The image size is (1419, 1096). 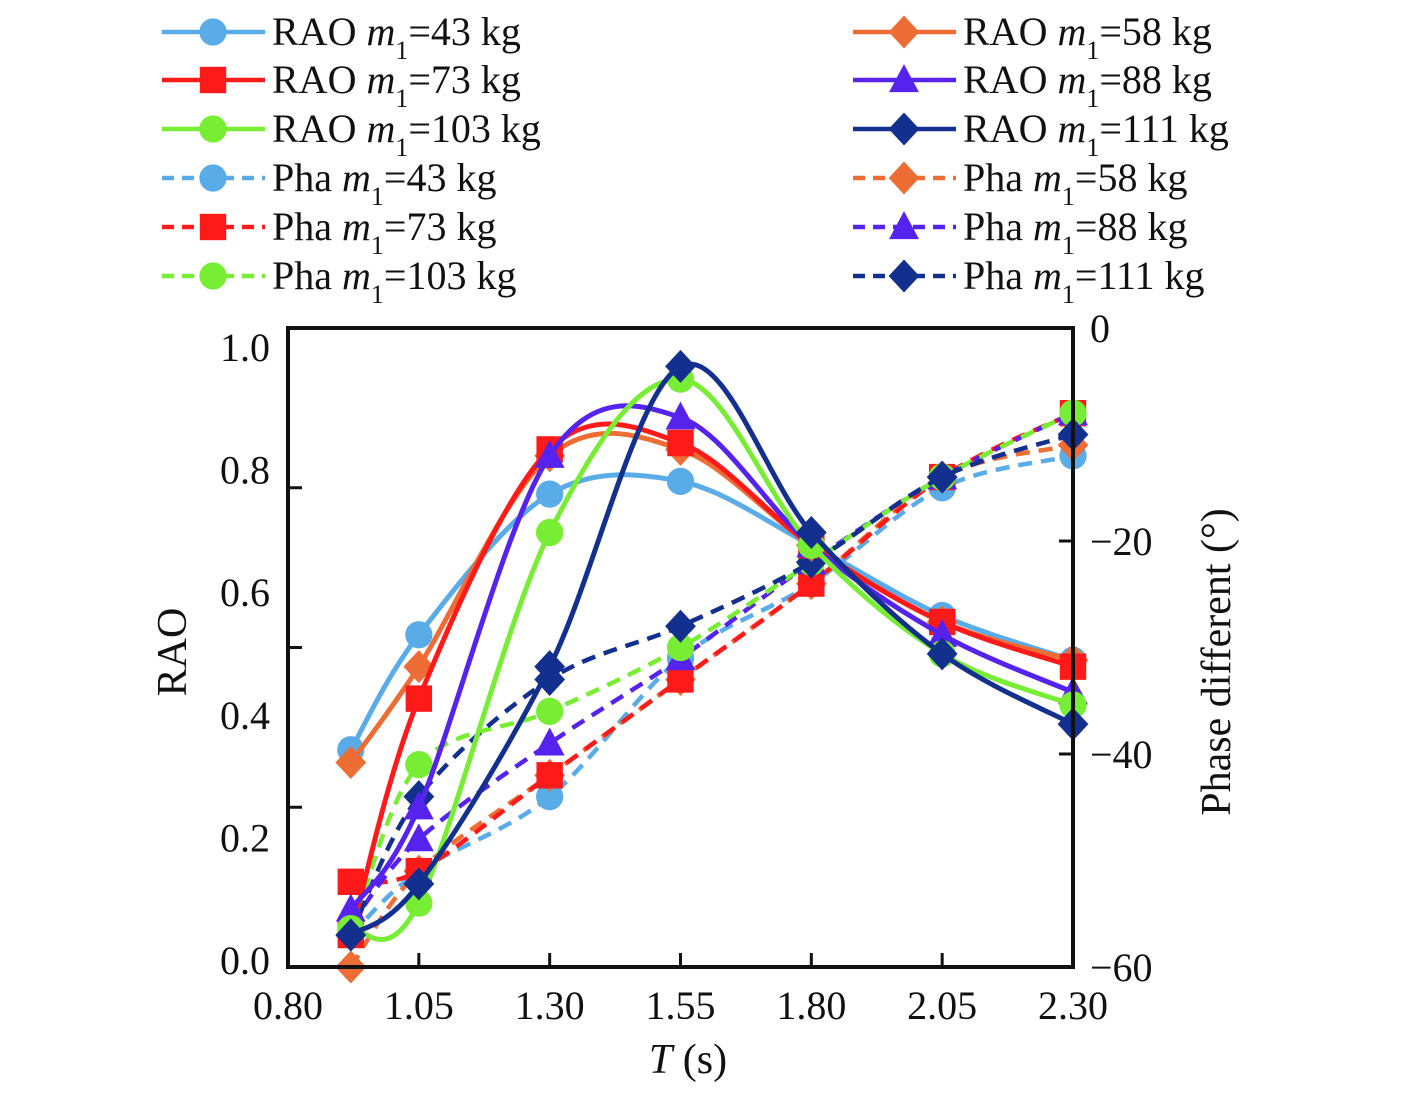 I want to click on legend-item: RAO m1=103 kg, so click(x=351, y=134).